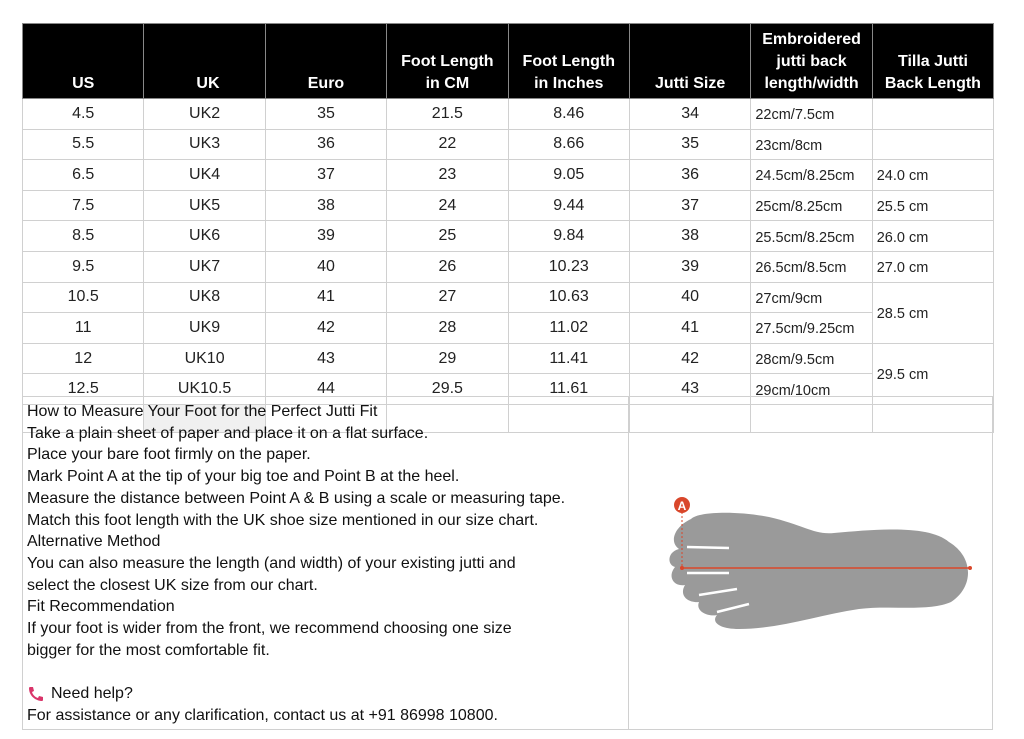 The height and width of the screenshot is (739, 1024). I want to click on table-cell: UK6, so click(204, 236).